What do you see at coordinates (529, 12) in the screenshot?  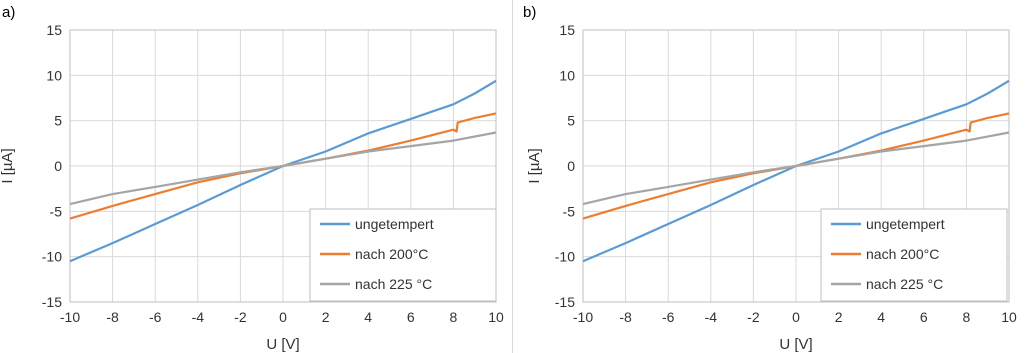 I see `panel-label: b)` at bounding box center [529, 12].